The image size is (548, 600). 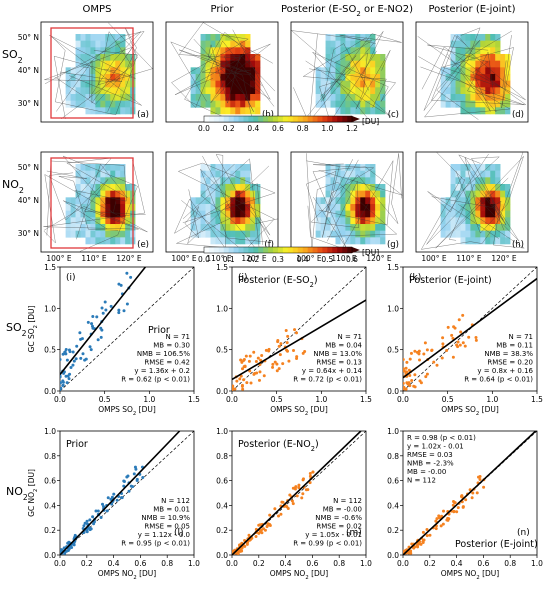 What do you see at coordinates (470, 493) in the screenshot?
I see `points-group` at bounding box center [470, 493].